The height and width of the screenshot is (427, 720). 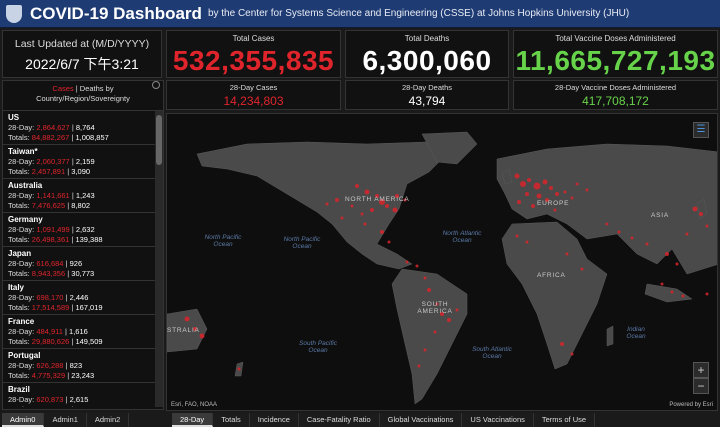 I want to click on tab-admin0: Admin0, so click(x=23, y=420).